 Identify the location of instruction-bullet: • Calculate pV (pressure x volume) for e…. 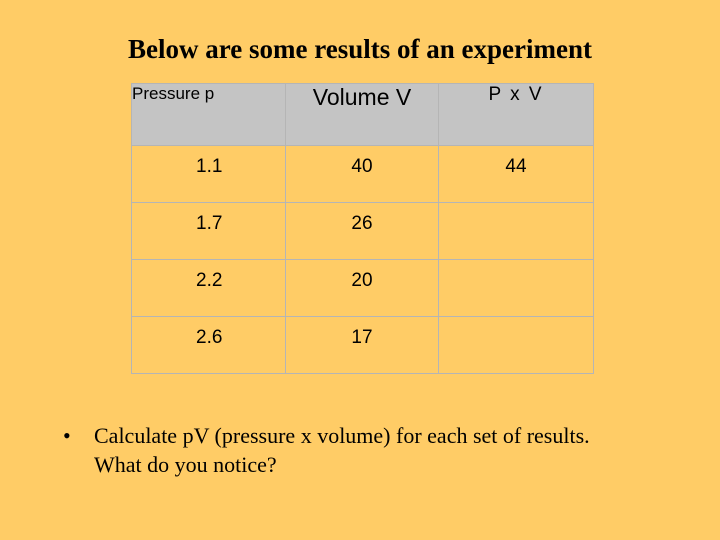
(378, 450).